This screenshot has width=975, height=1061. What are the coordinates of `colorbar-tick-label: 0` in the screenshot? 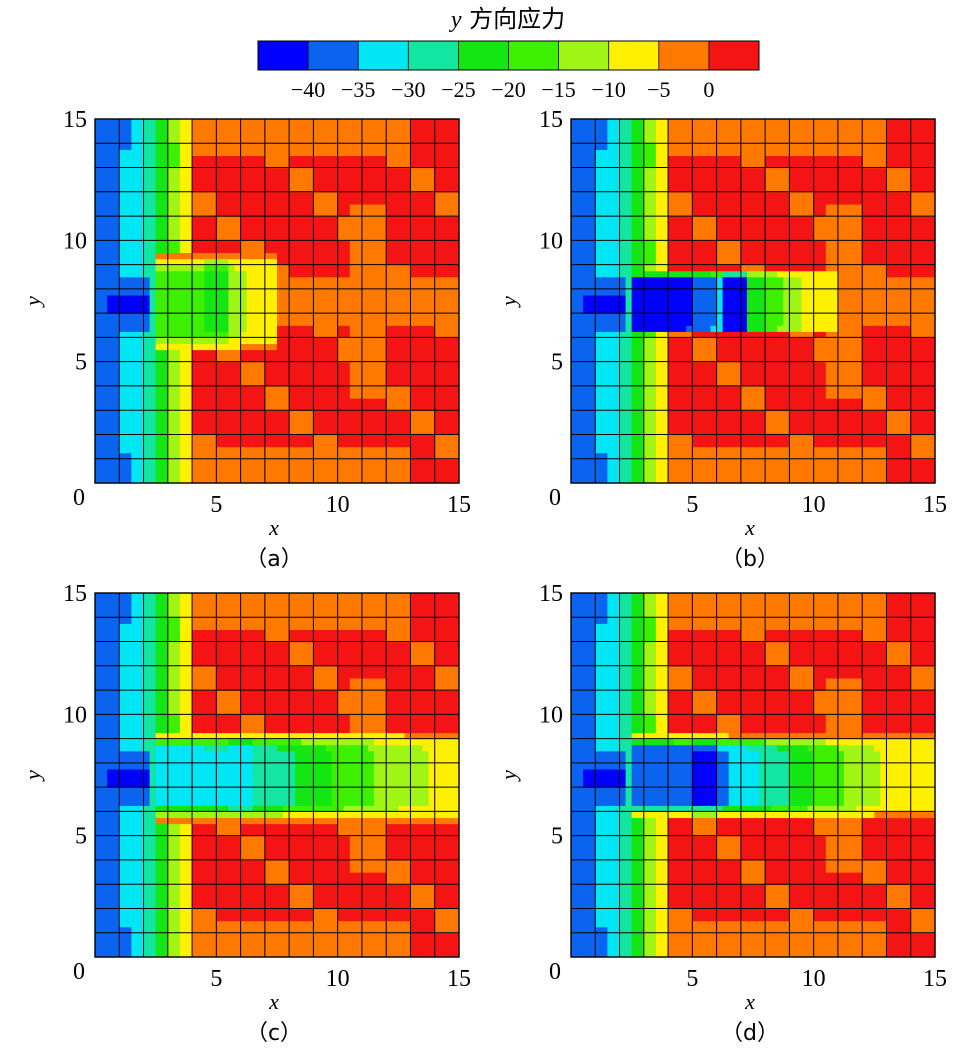 It's located at (708, 89).